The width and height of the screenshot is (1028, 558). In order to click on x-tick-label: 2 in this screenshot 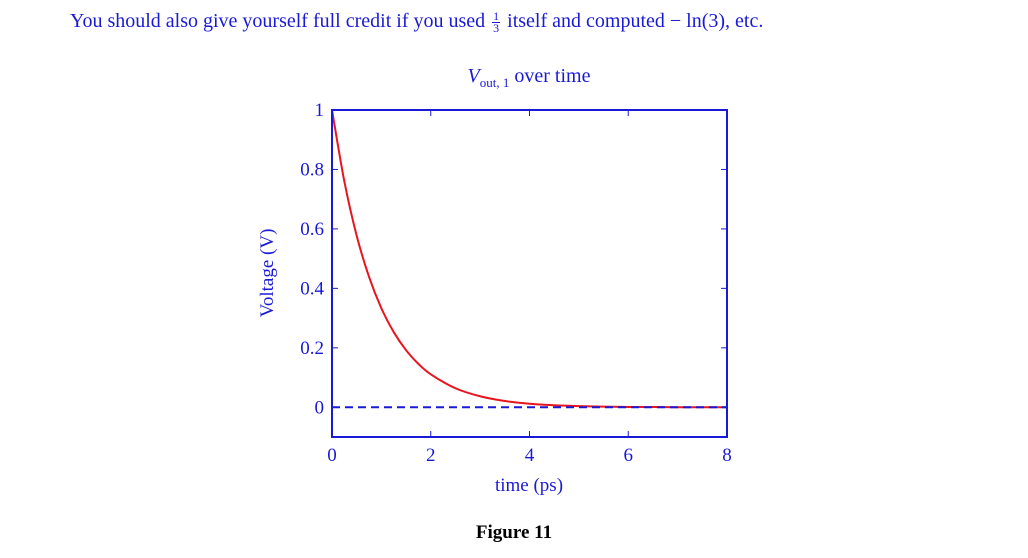, I will do `click(431, 455)`.